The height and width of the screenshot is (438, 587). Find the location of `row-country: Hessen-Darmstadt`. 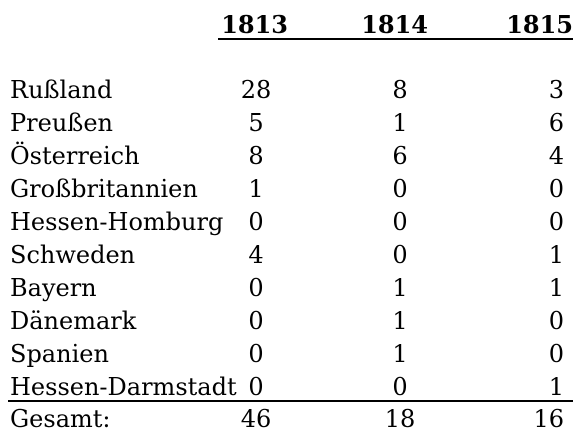

row-country: Hessen-Darmstadt is located at coordinates (123, 387).